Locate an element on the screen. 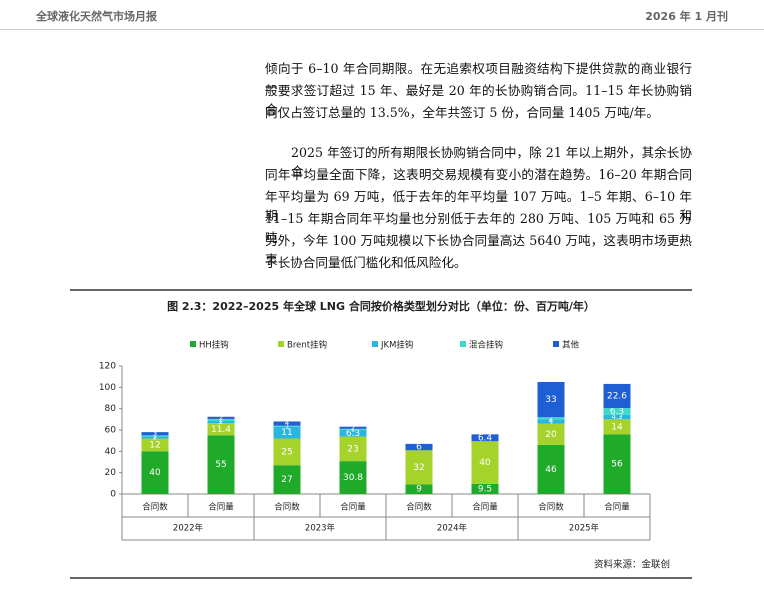  data-label: 25 is located at coordinates (286, 452).